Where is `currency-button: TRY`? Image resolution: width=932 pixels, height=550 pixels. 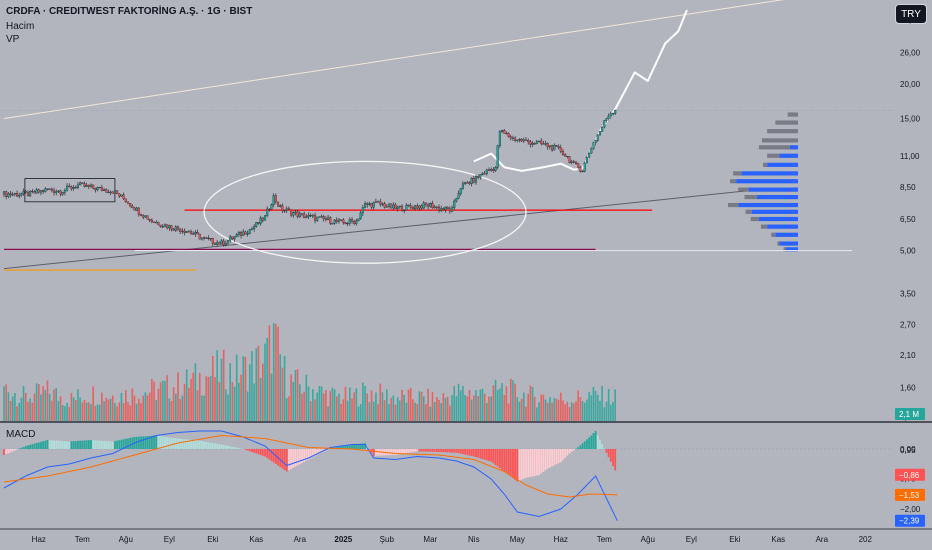
currency-button: TRY is located at coordinates (911, 14).